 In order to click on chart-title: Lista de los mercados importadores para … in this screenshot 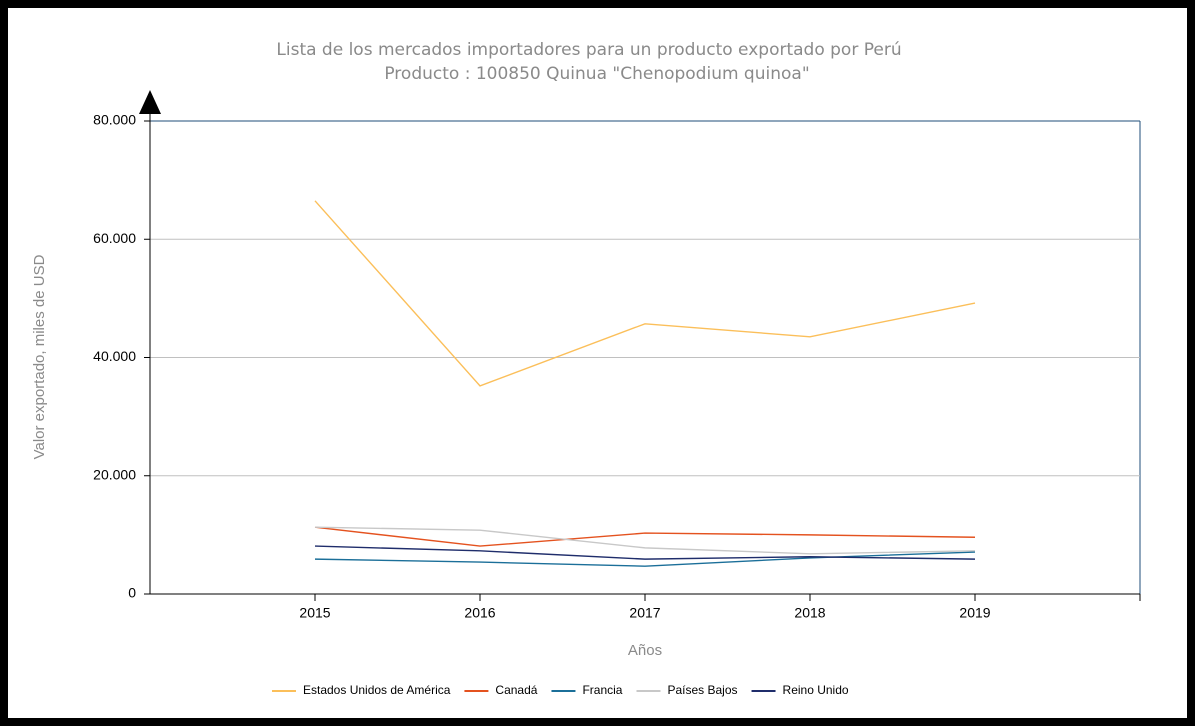, I will do `click(588, 50)`.